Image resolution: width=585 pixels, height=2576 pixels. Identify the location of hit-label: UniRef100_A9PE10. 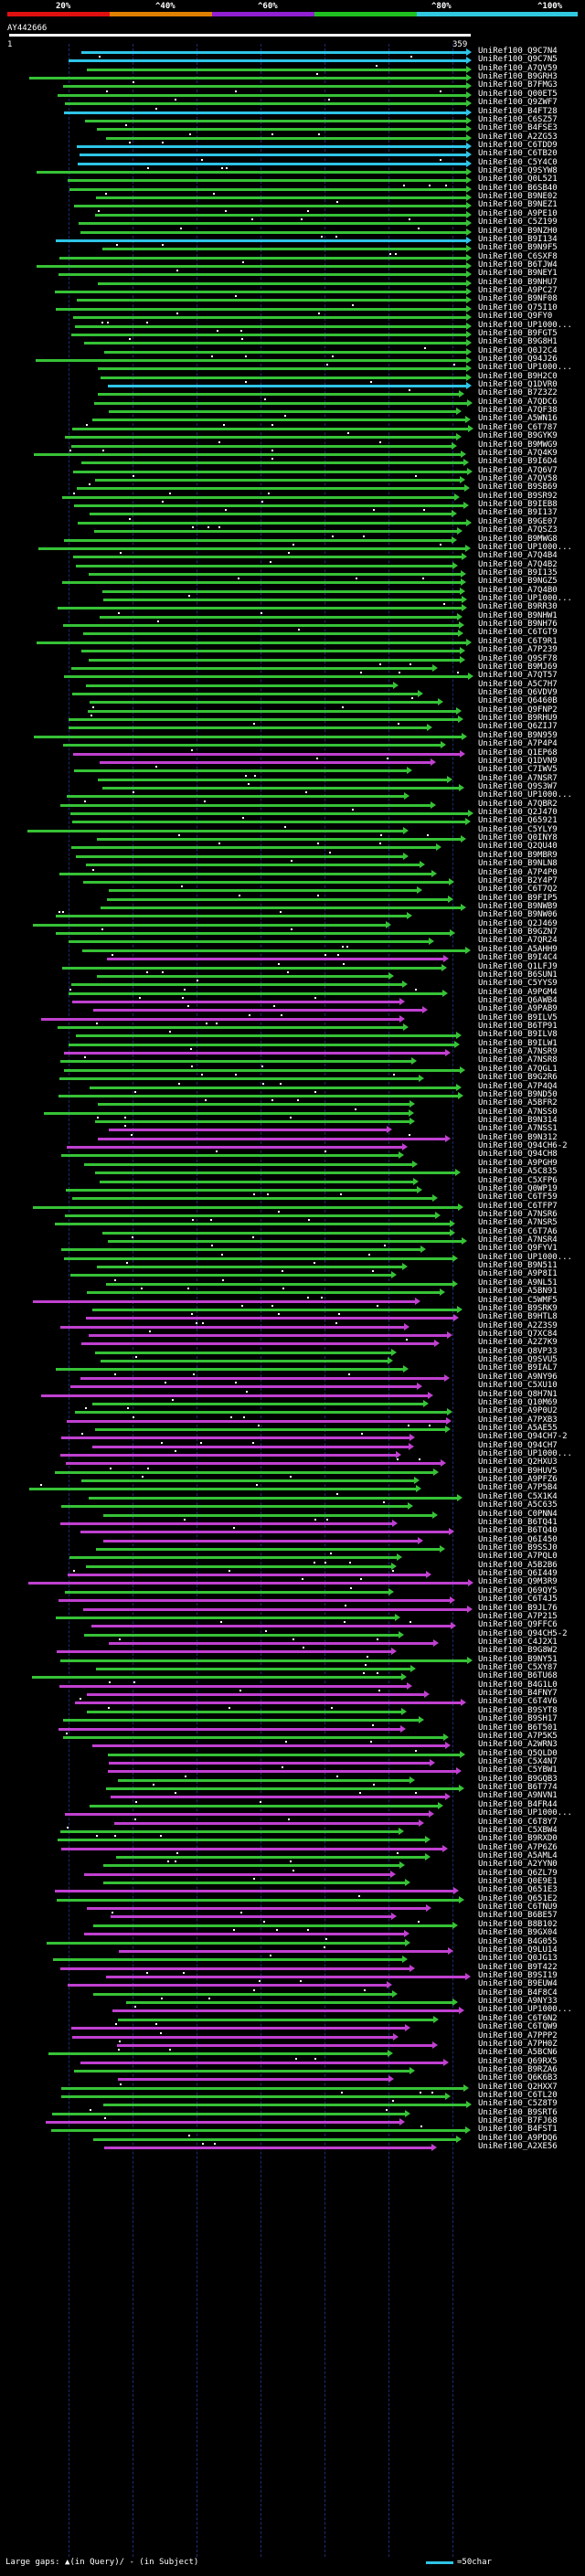
(518, 213).